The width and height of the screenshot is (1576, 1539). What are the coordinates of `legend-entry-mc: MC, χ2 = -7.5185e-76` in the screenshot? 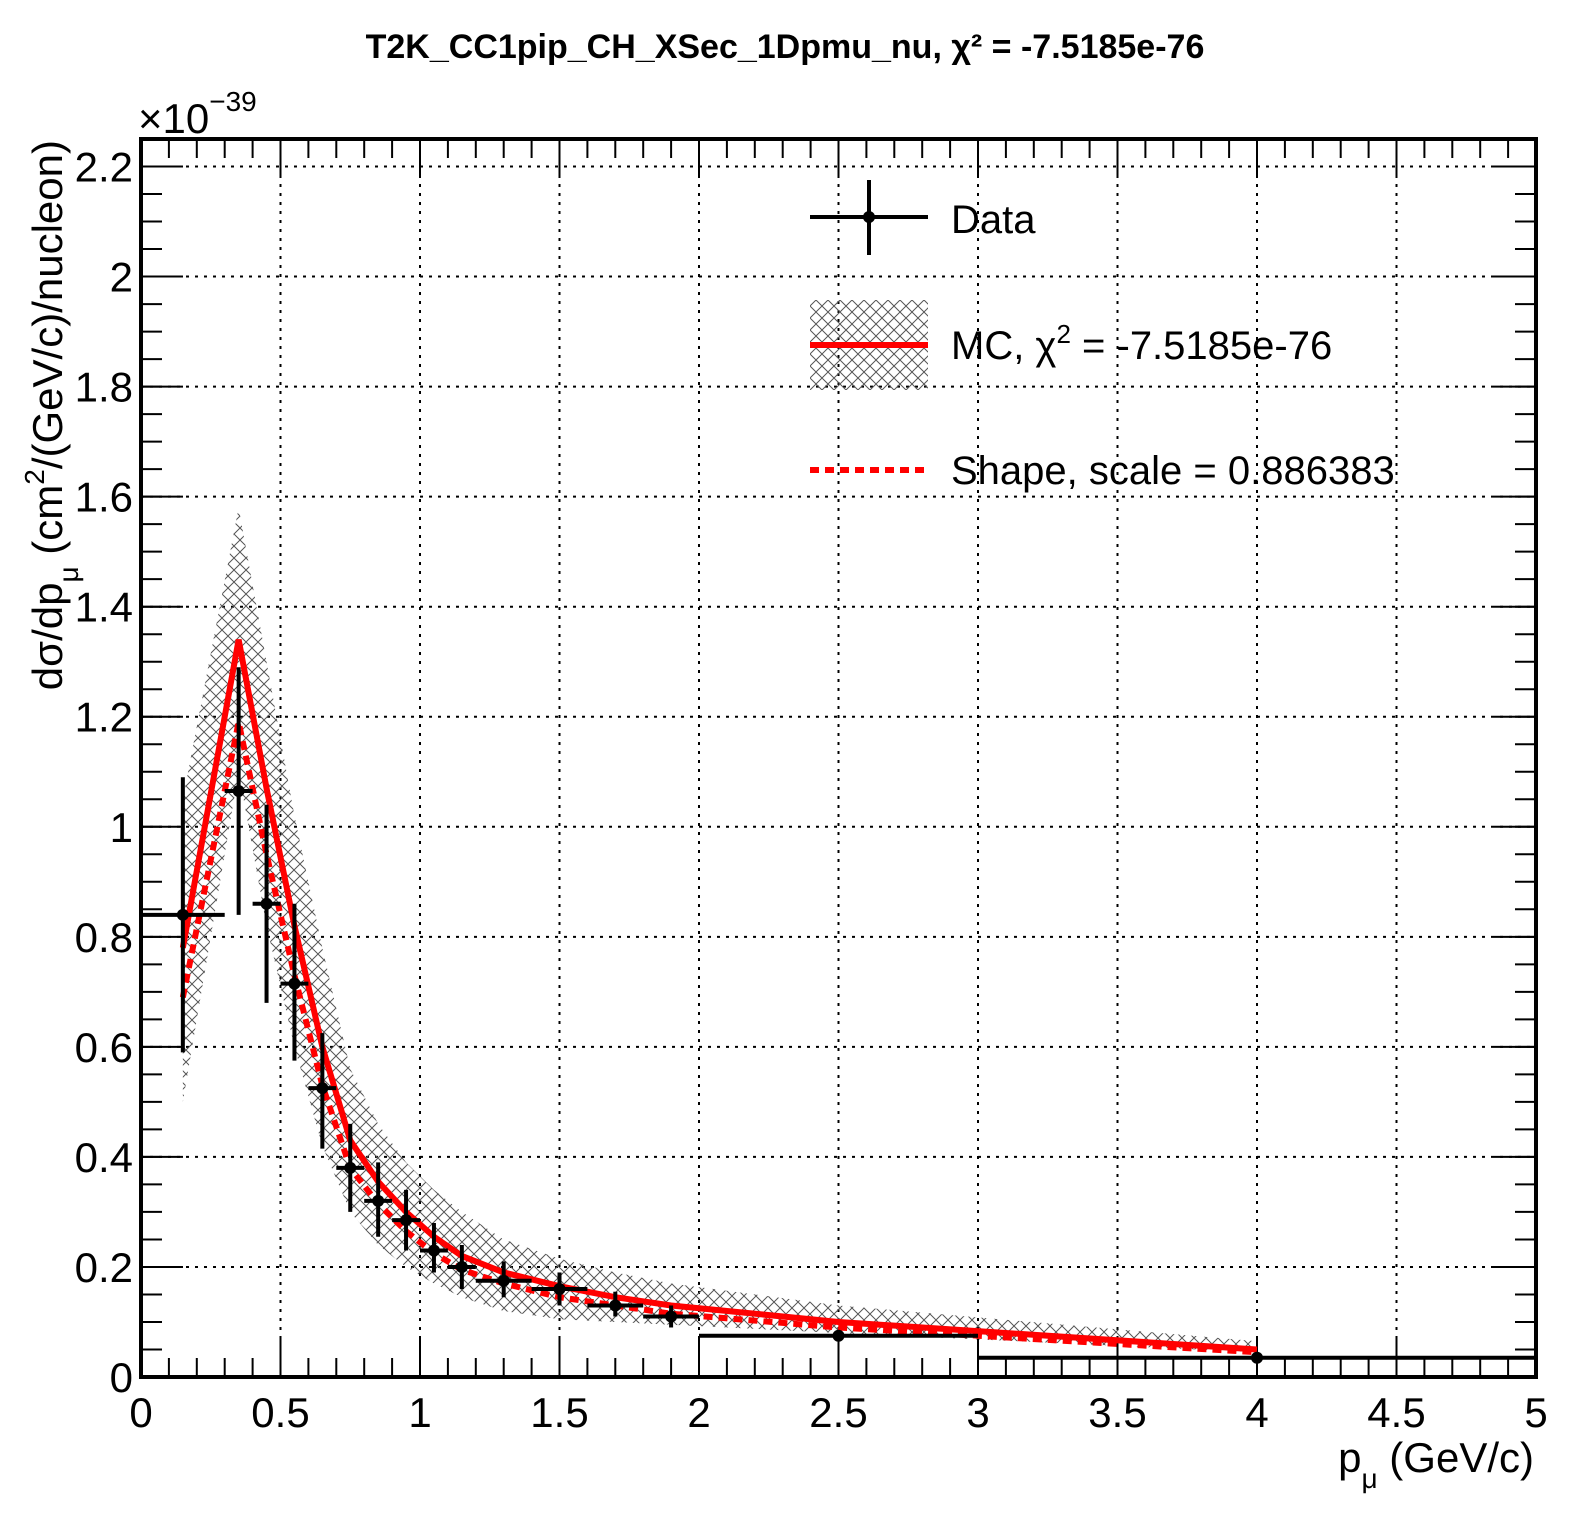 It's located at (1071, 345).